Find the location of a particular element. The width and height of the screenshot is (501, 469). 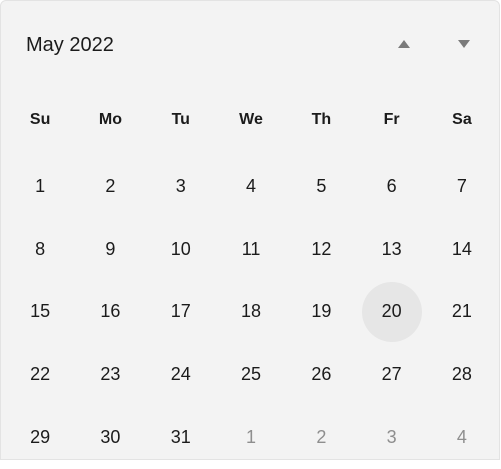

calendar-day: 24 is located at coordinates (181, 374).